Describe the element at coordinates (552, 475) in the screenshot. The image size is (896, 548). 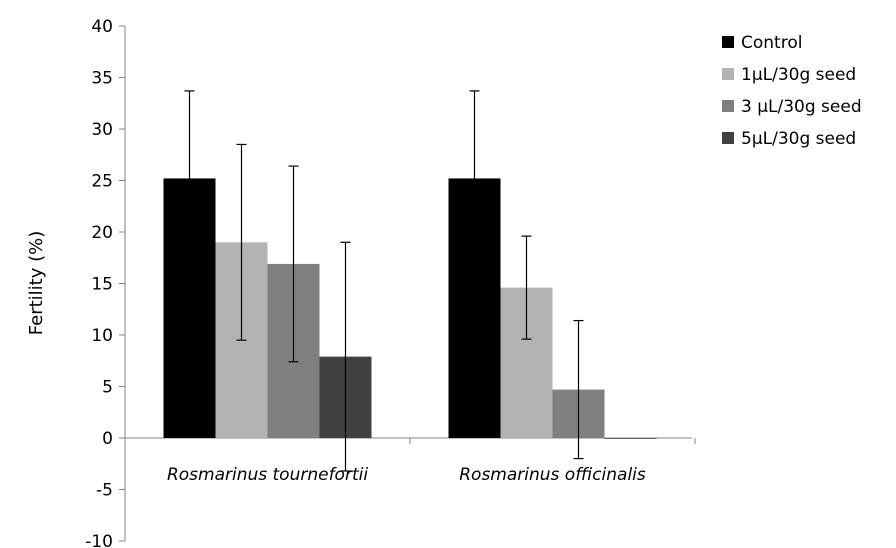
I see `category-label: Rosmarinus officinalis` at that location.